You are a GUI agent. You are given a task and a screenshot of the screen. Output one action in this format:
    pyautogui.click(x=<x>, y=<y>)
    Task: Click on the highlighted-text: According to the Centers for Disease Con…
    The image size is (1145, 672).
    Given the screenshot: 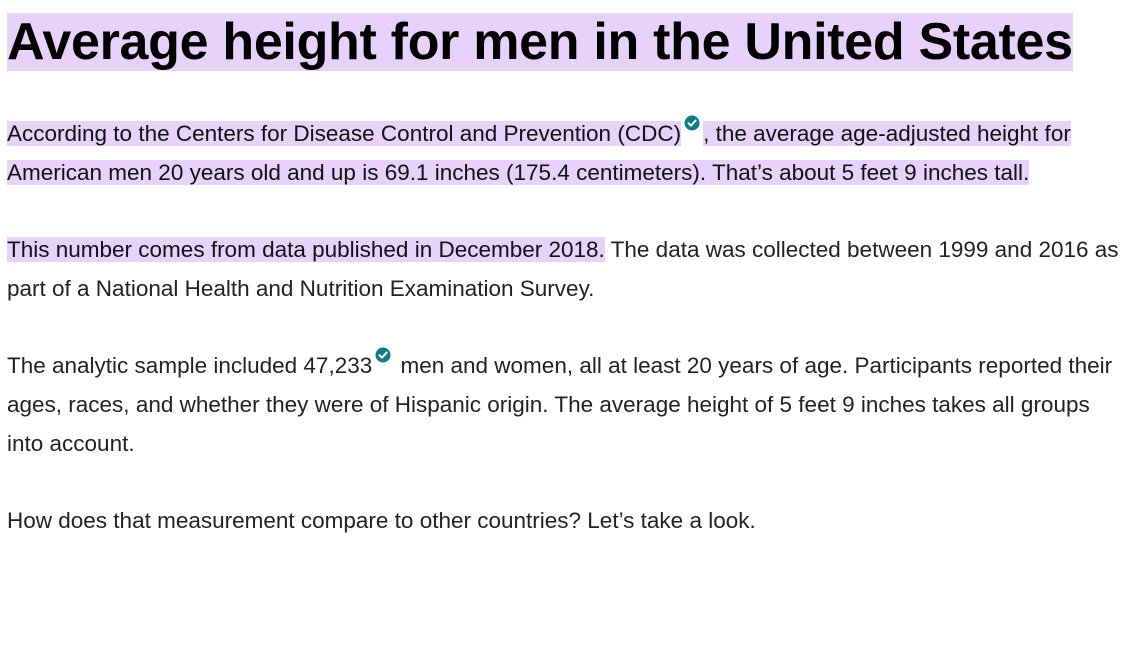 What is the action you would take?
    pyautogui.click(x=344, y=133)
    